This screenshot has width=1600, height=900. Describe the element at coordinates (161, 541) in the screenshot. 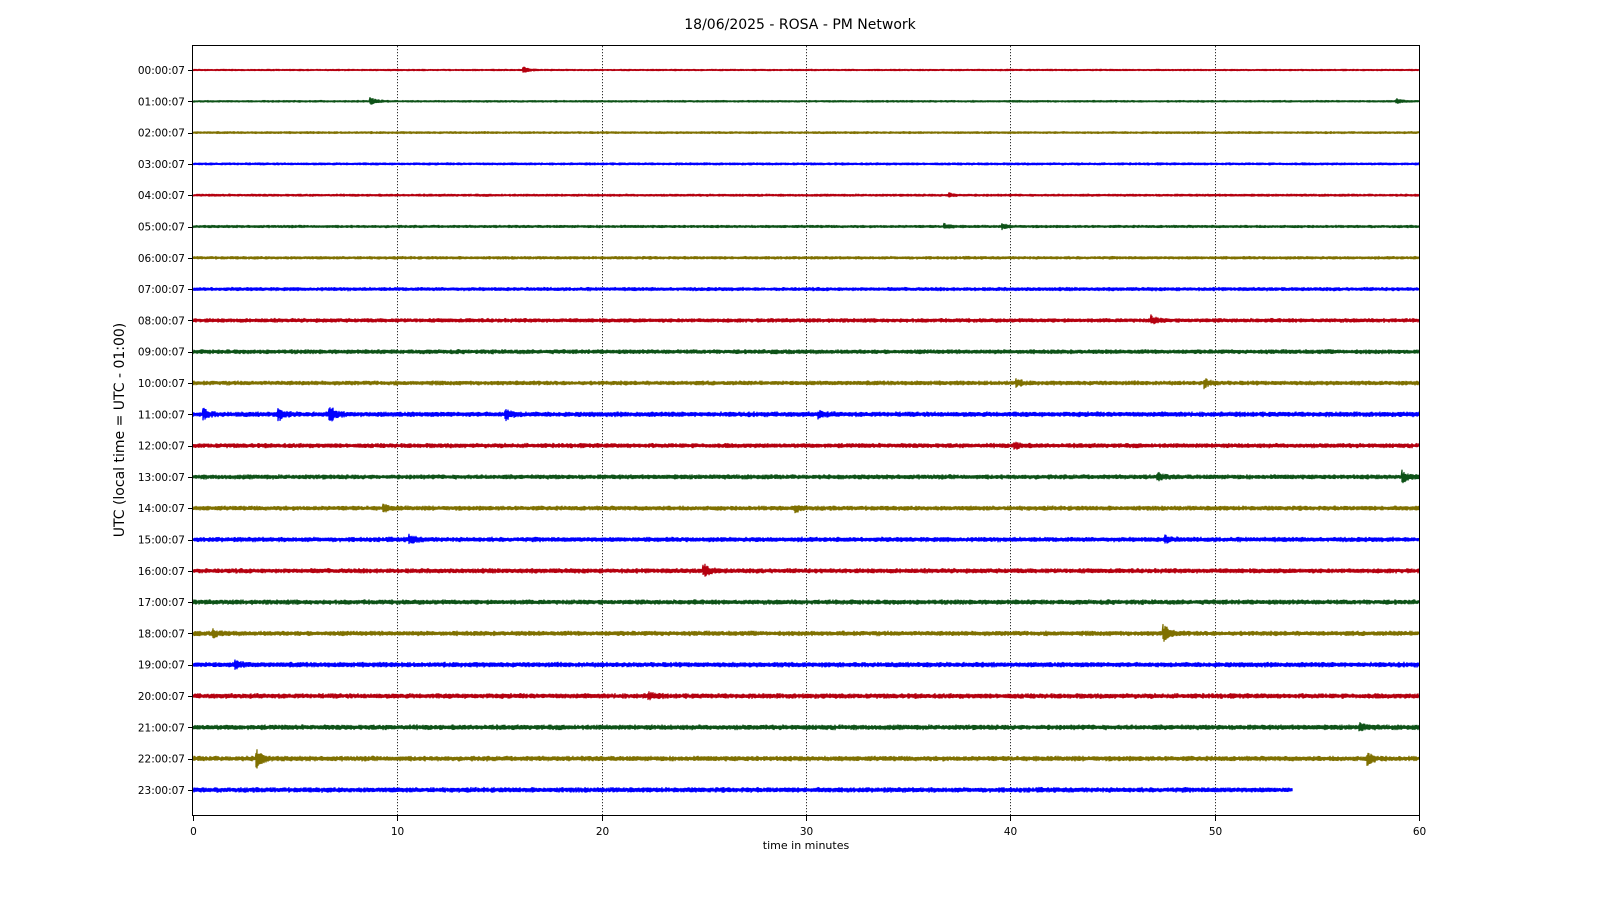

I see `y-tick-label-15: 15:00:07` at that location.